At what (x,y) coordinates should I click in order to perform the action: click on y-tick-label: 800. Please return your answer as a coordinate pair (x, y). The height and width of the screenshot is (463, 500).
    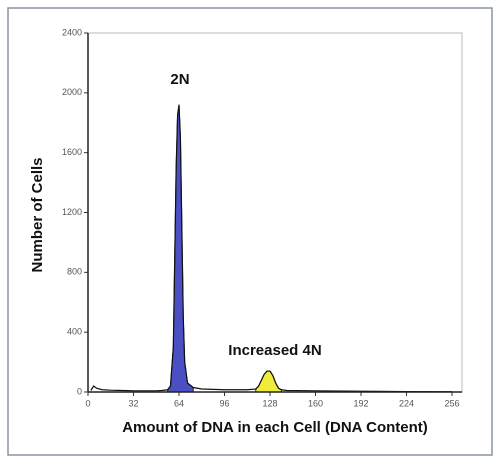
    Looking at the image, I should click on (74, 272).